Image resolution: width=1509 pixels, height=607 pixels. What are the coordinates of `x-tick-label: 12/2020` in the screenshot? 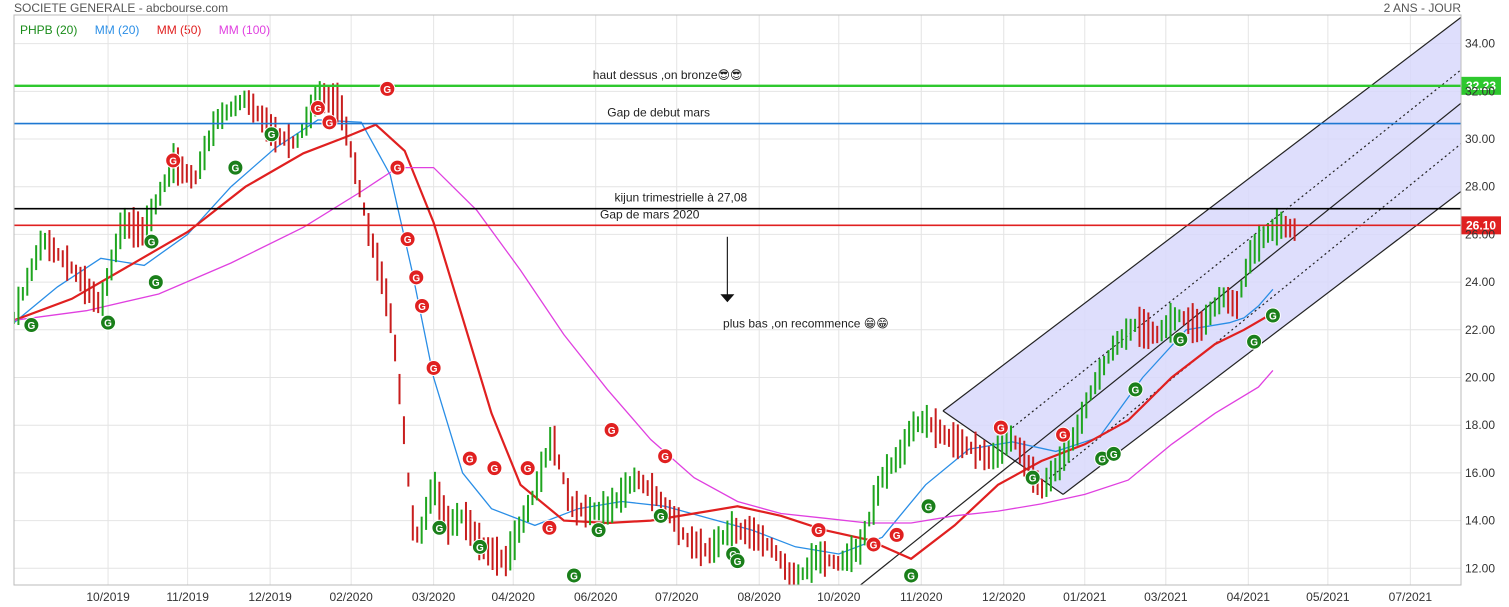 It's located at (1004, 597).